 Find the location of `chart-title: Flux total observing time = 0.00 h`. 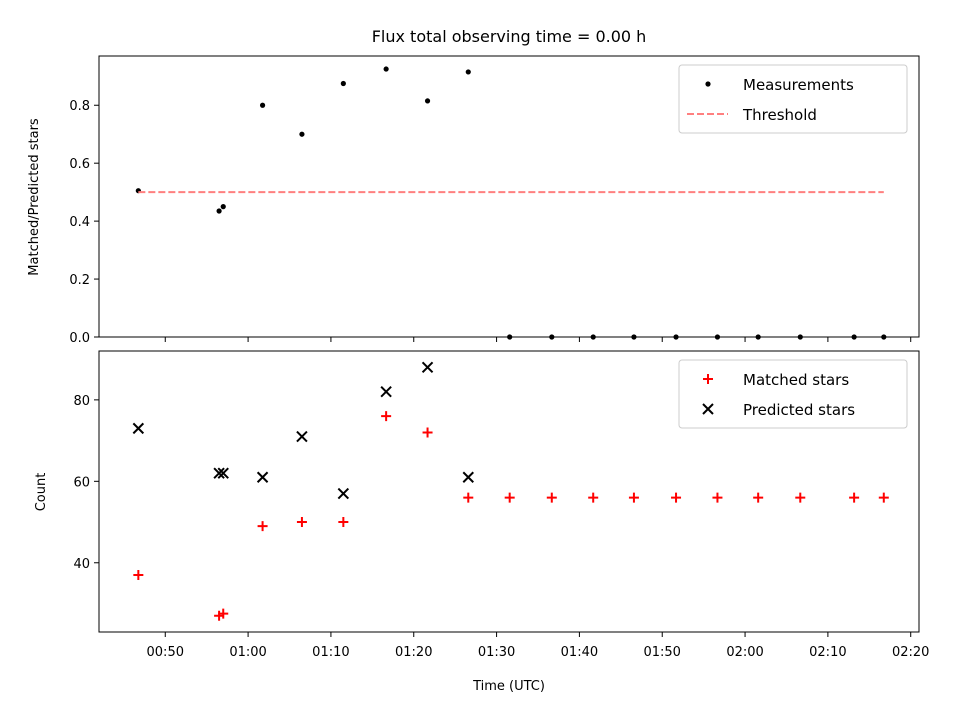

chart-title: Flux total observing time = 0.00 h is located at coordinates (509, 36).